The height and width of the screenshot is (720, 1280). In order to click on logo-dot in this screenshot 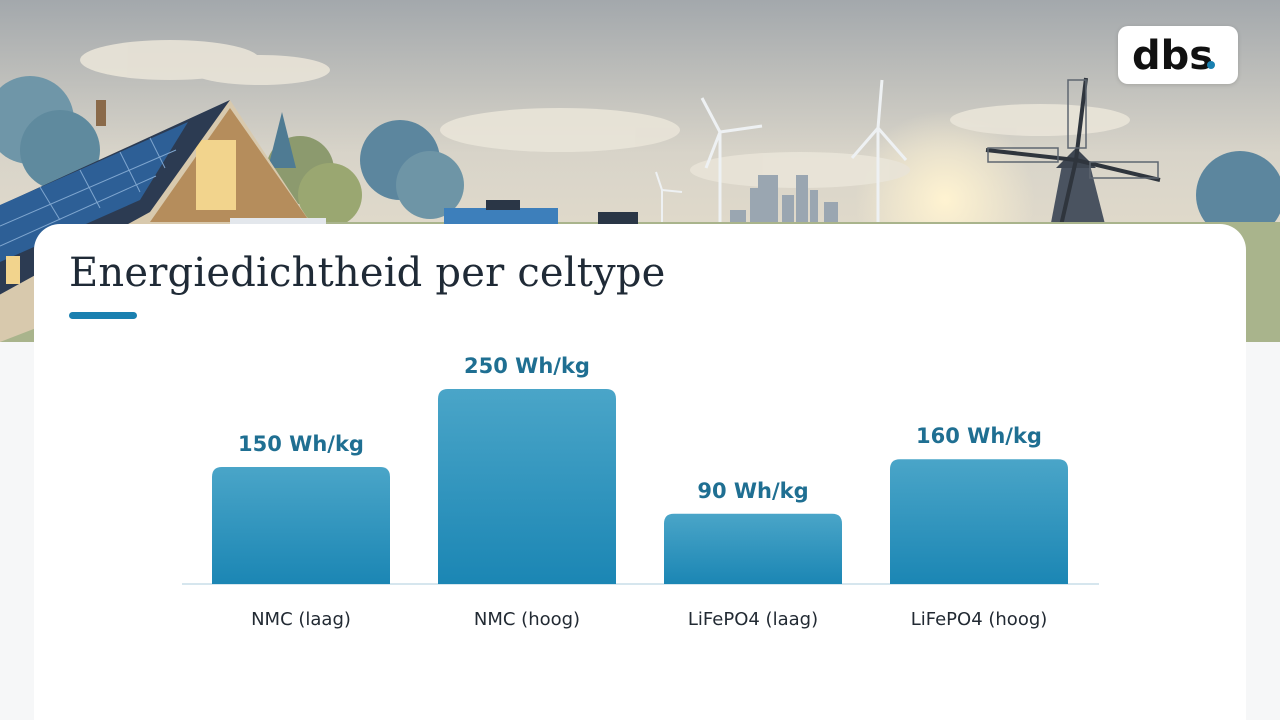, I will do `click(1211, 65)`.